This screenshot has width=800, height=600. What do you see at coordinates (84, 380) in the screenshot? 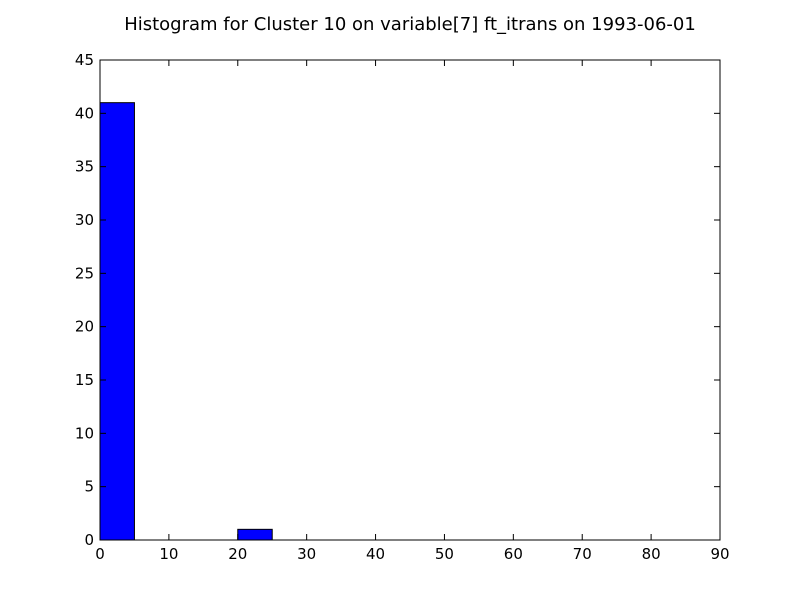
I see `y-tick-label: 15` at bounding box center [84, 380].